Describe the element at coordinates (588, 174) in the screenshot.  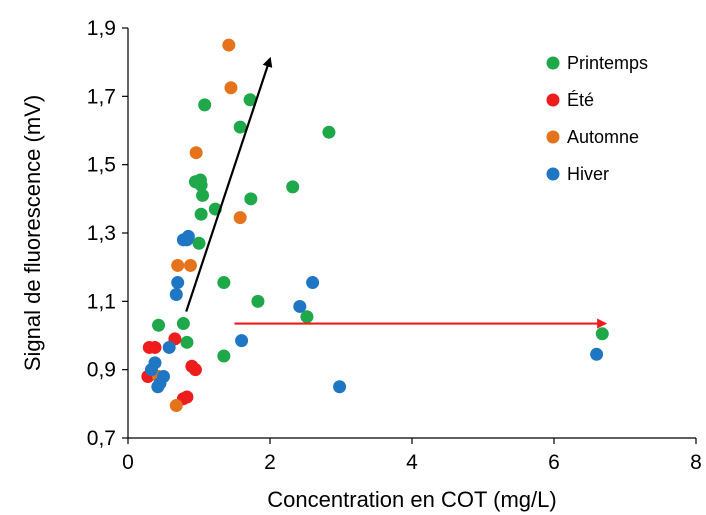
I see `legend-label: Hiver` at that location.